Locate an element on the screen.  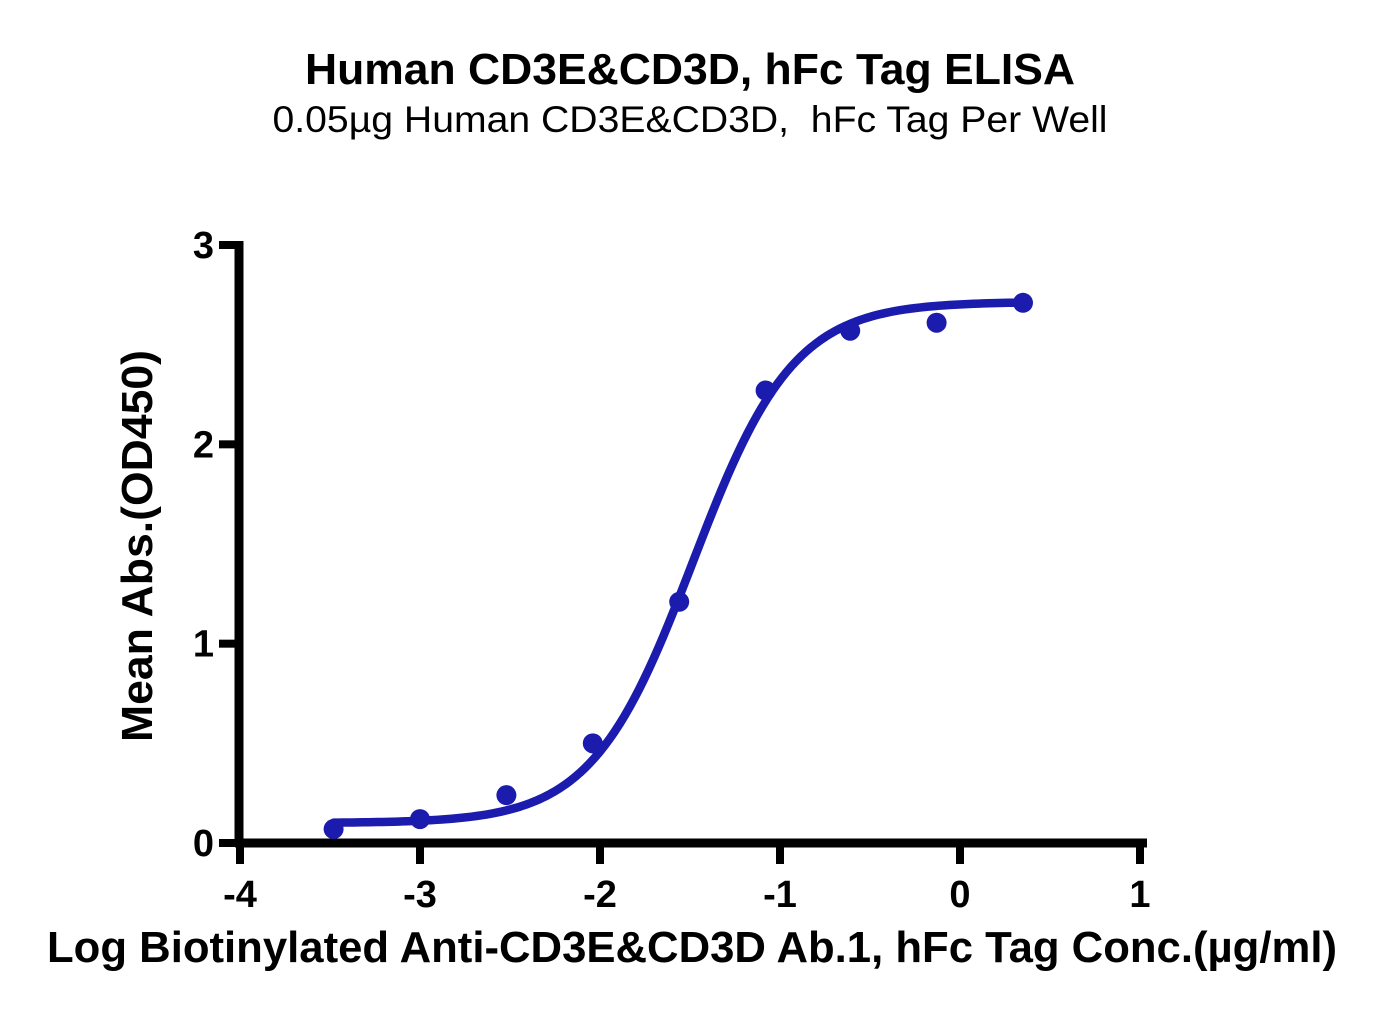
x-tick-label: -1 is located at coordinates (780, 895).